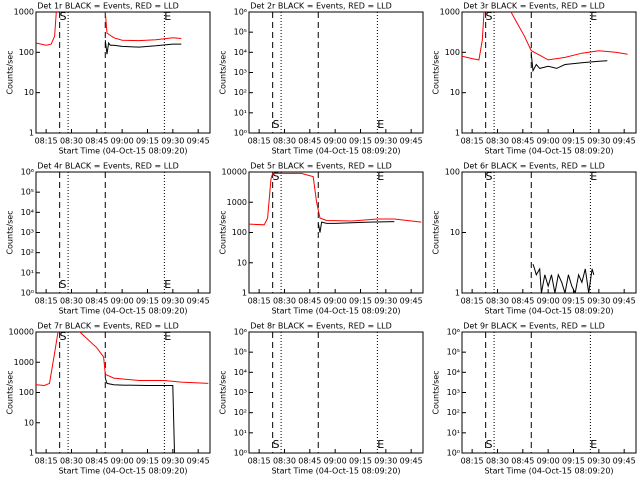  Describe the element at coordinates (534, 6) in the screenshot. I see `chart-title: Det 3r BLACK = Events, RED = LLD` at that location.